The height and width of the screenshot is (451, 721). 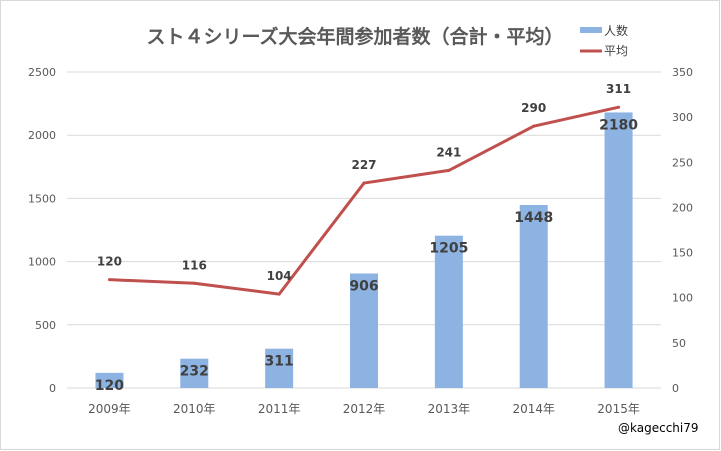 What do you see at coordinates (533, 108) in the screenshot?
I see `line-data-label: 290` at bounding box center [533, 108].